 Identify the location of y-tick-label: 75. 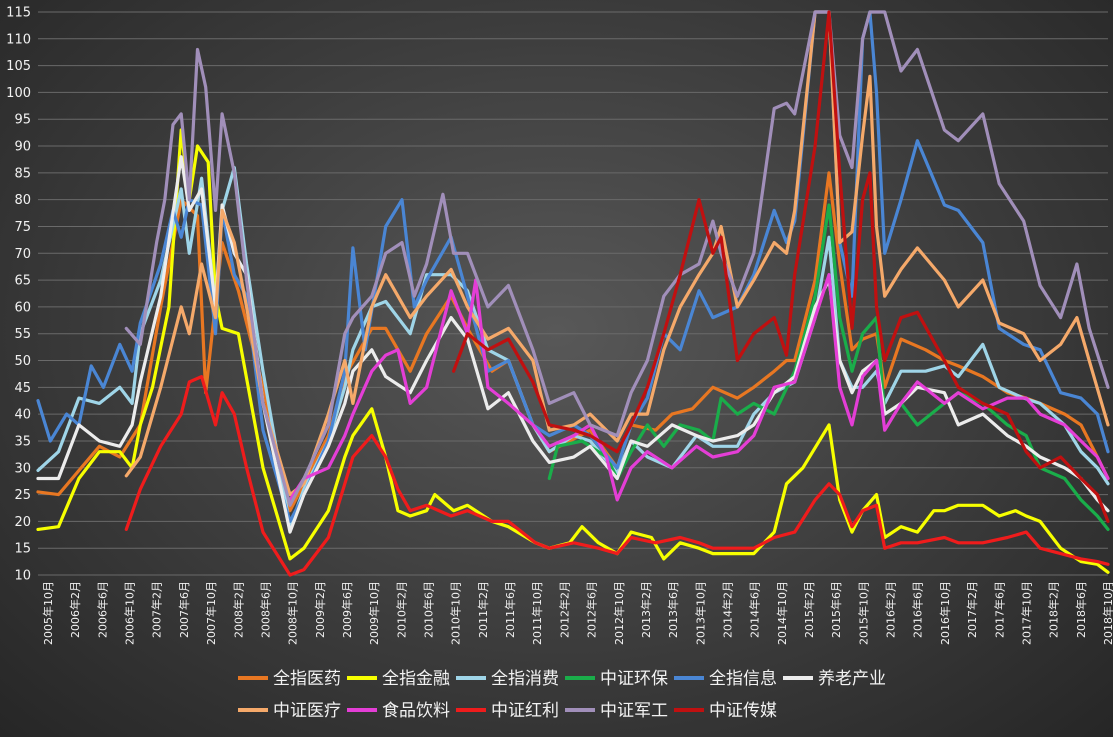
(22, 227).